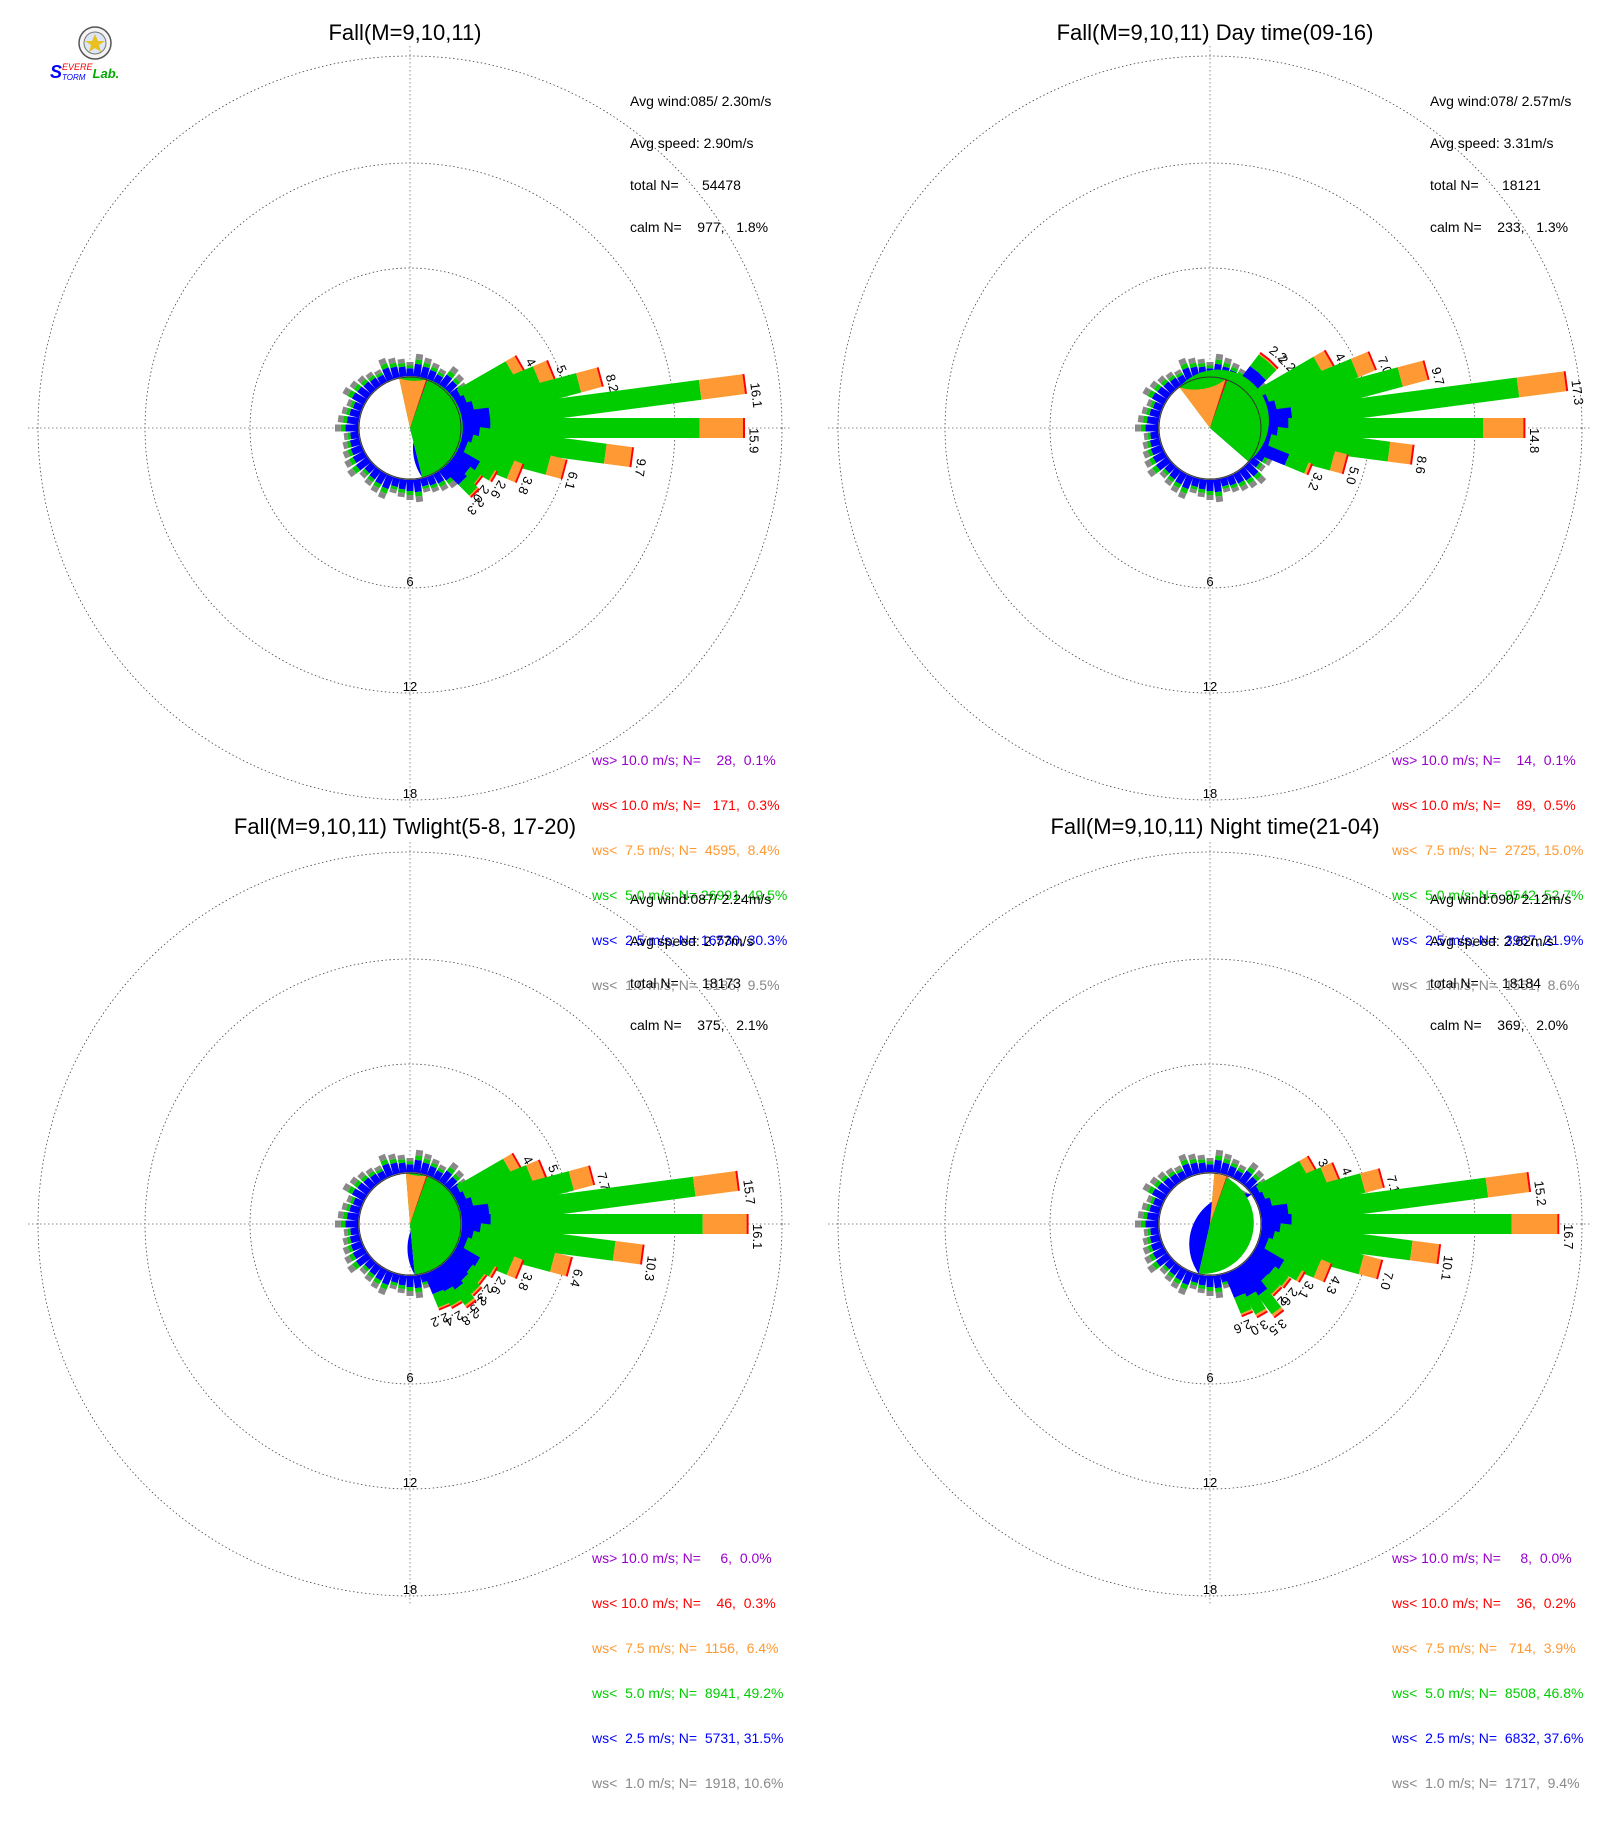  What do you see at coordinates (1210, 793) in the screenshot?
I see `ring-label: 18` at bounding box center [1210, 793].